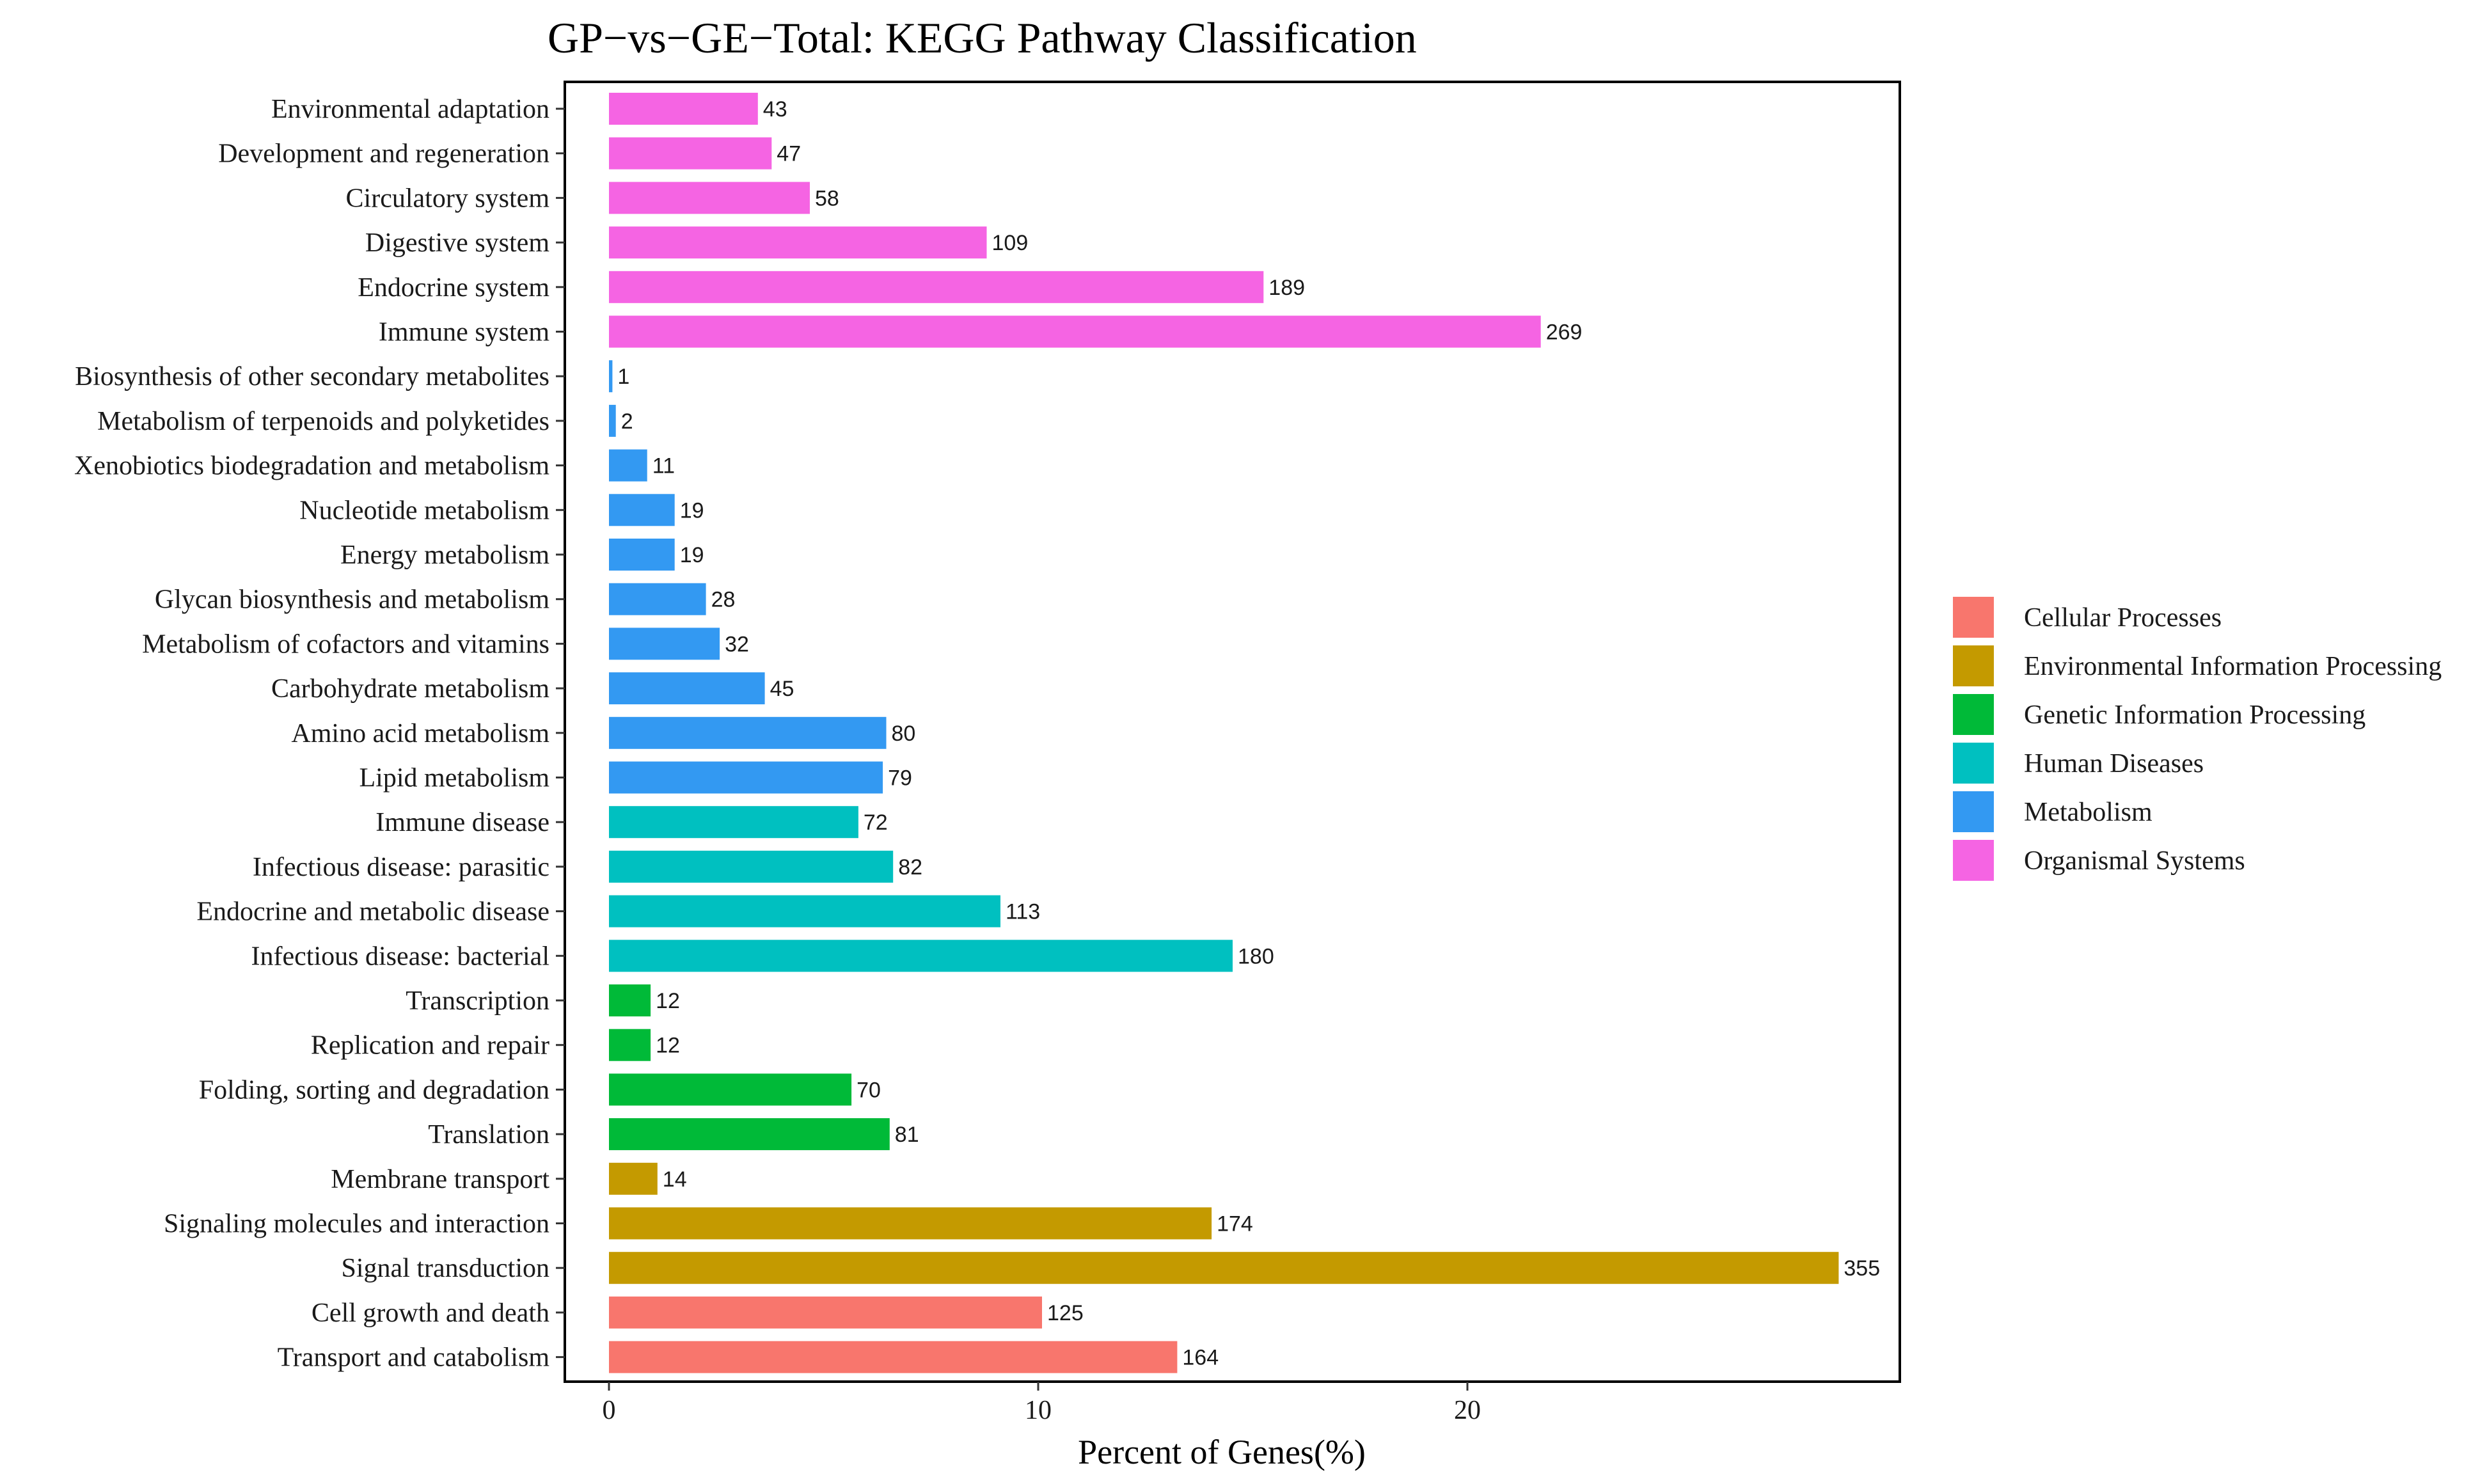 This screenshot has height=1484, width=2480. I want to click on value-label: 355, so click(1862, 1268).